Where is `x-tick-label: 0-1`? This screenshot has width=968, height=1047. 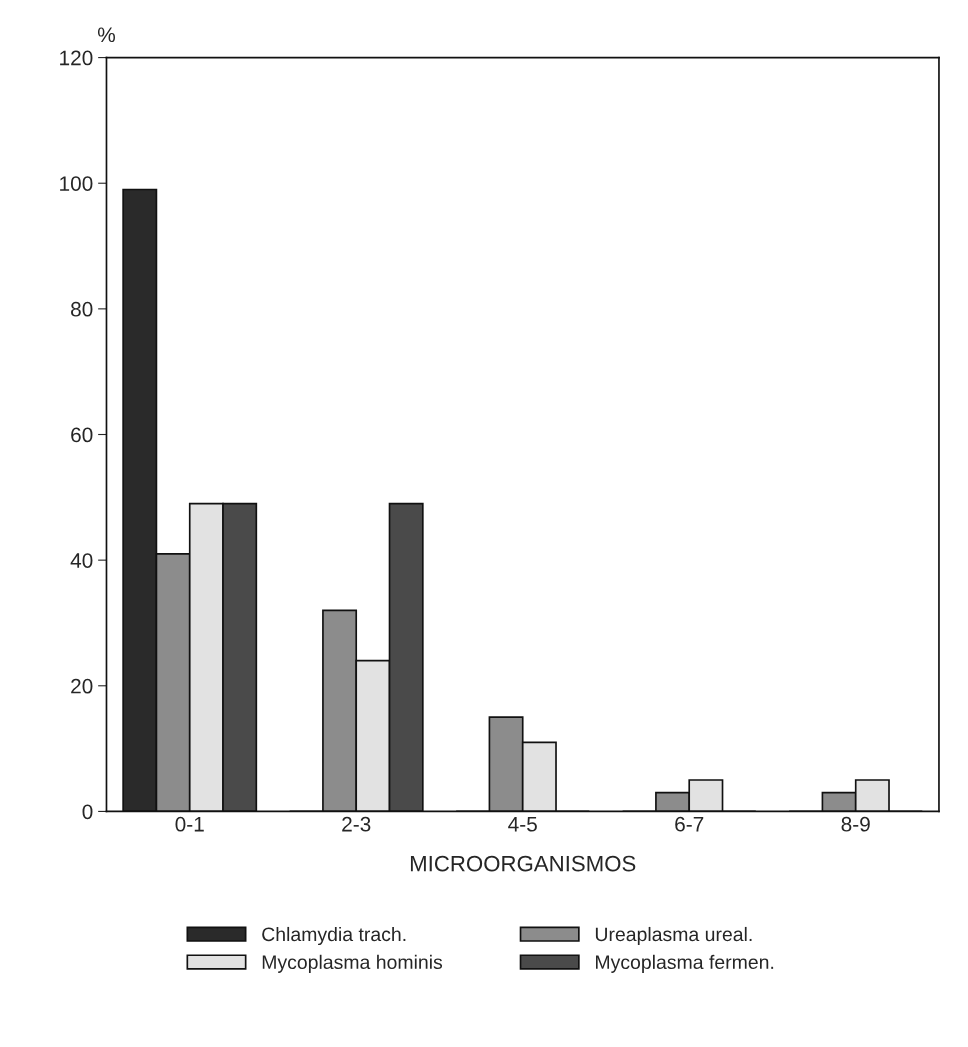
x-tick-label: 0-1 is located at coordinates (189, 824).